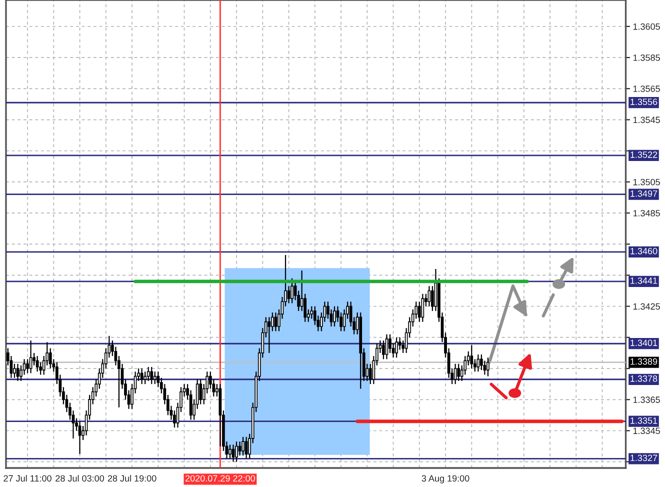 Image resolution: width=665 pixels, height=487 pixels. I want to click on ref-line-label: 1.3378, so click(644, 378).